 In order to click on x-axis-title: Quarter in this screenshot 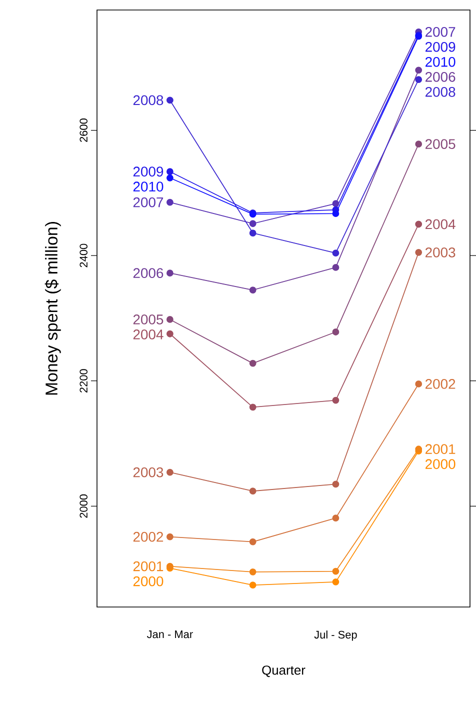, I will do `click(284, 672)`.